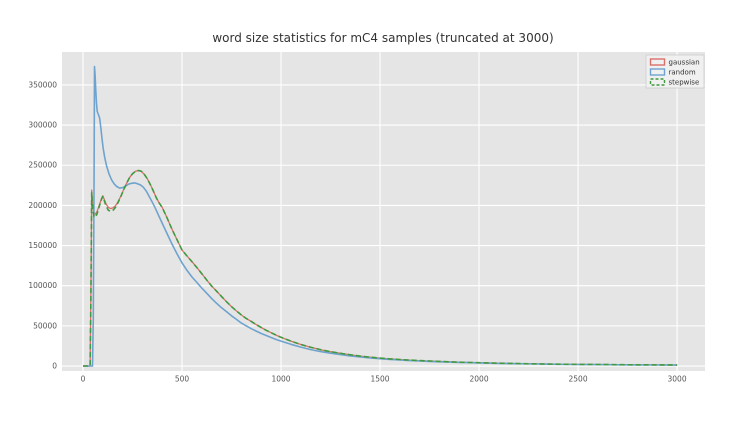 The width and height of the screenshot is (746, 430). What do you see at coordinates (42, 205) in the screenshot?
I see `y-tick-label: 200000` at bounding box center [42, 205].